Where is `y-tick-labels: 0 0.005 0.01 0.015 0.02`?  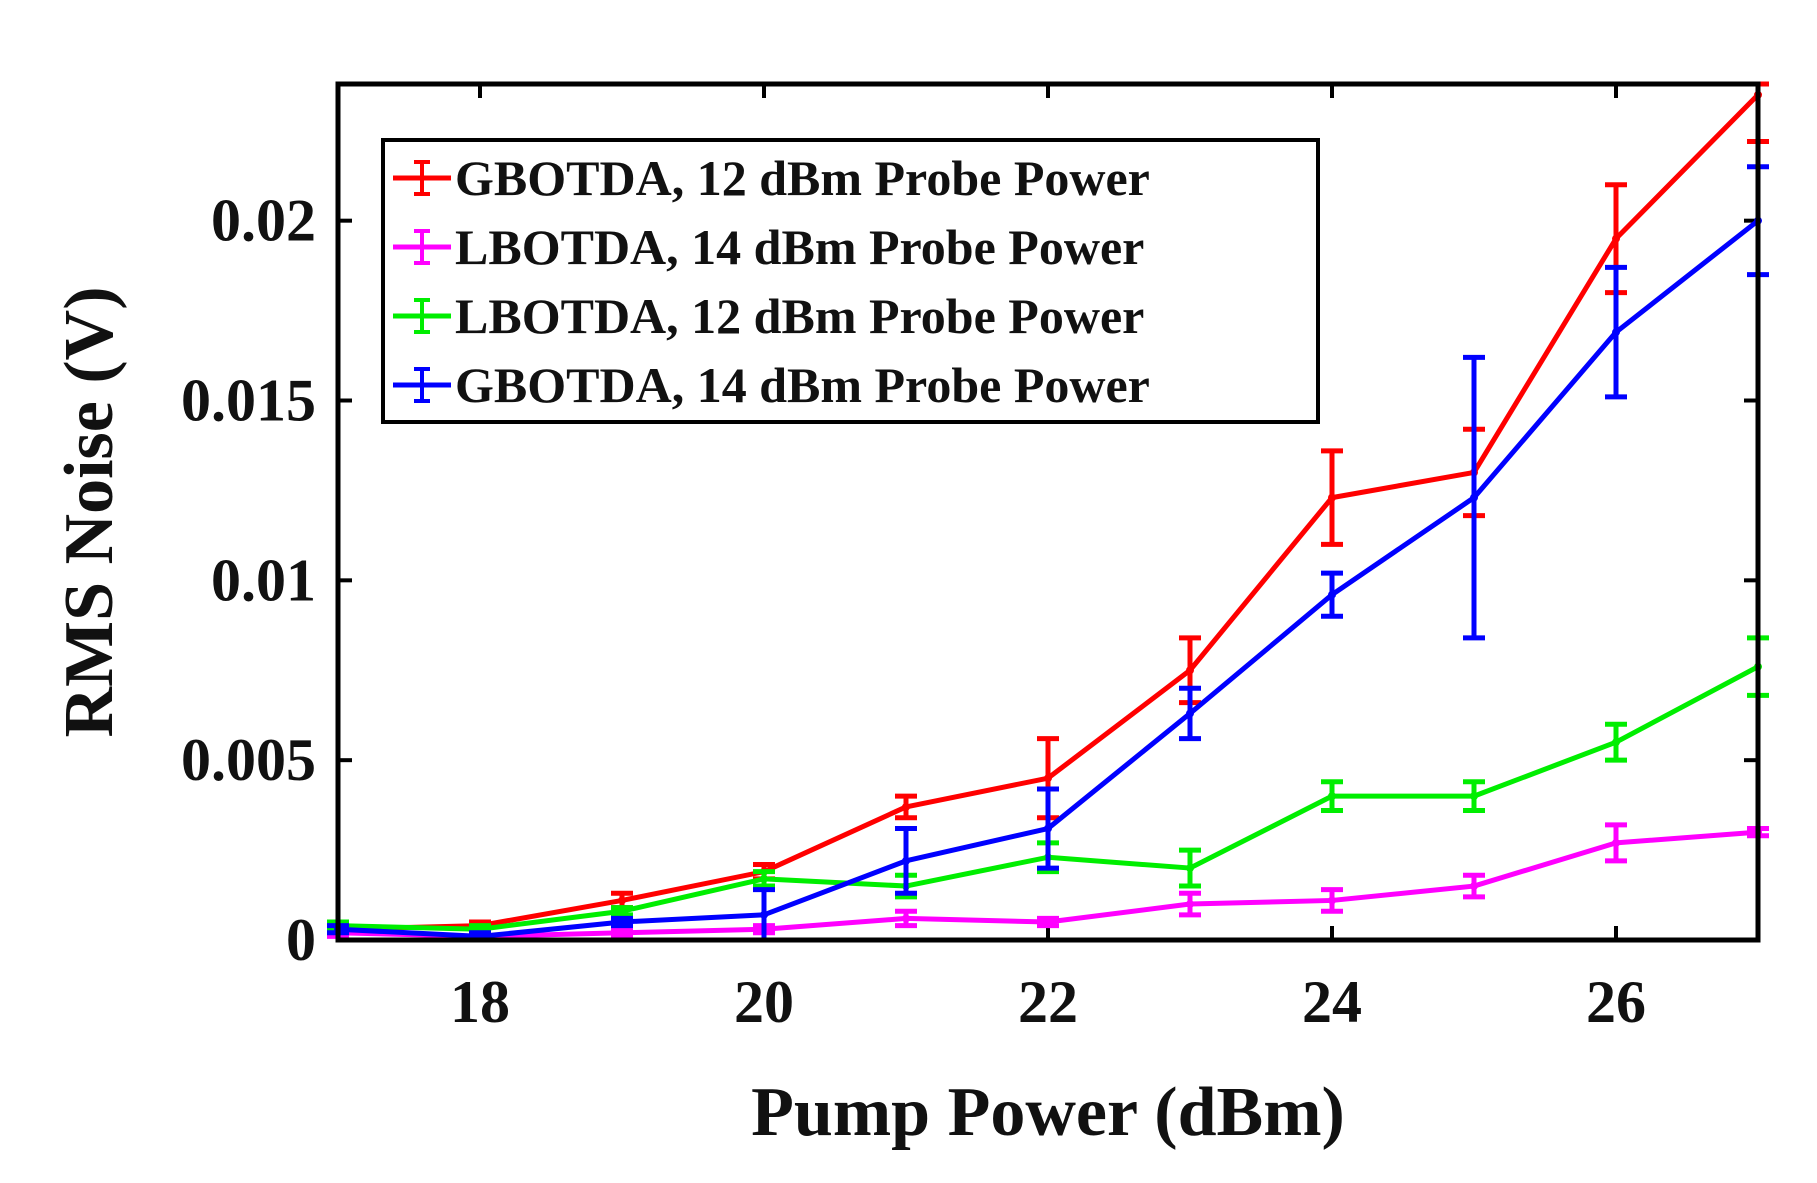 y-tick-labels: 0 0.005 0.01 0.015 0.02 is located at coordinates (248, 580).